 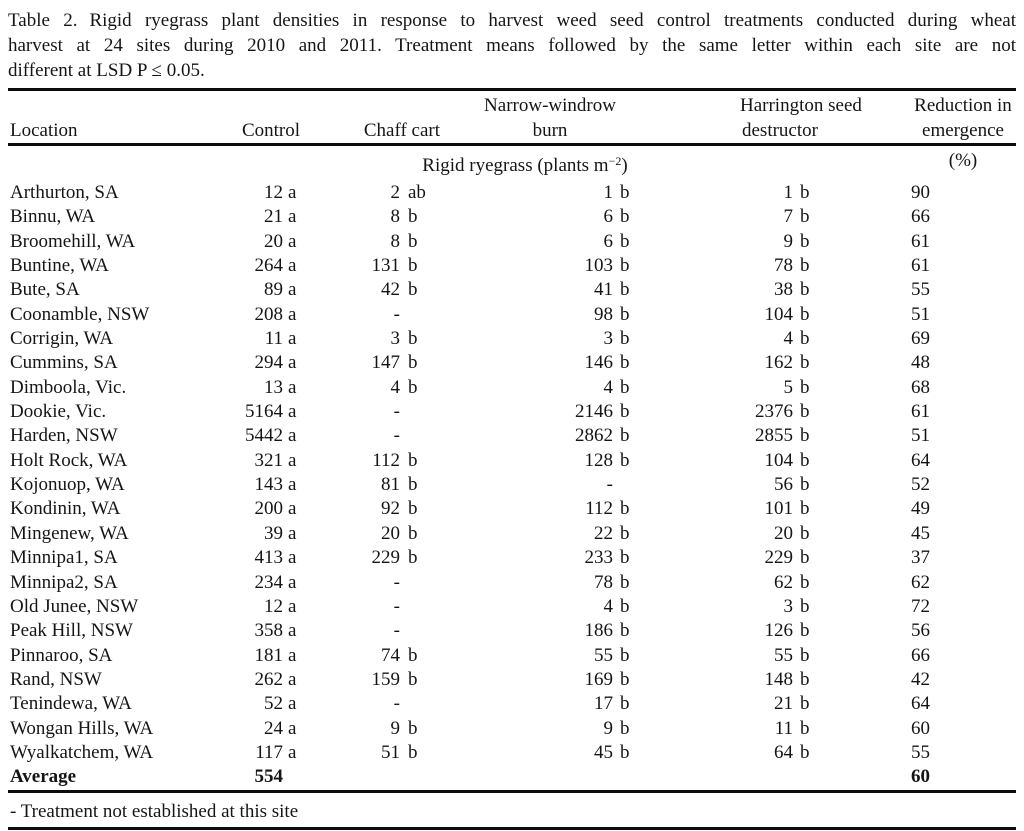 What do you see at coordinates (73, 241) in the screenshot?
I see `location-cell: Broomehill, WA` at bounding box center [73, 241].